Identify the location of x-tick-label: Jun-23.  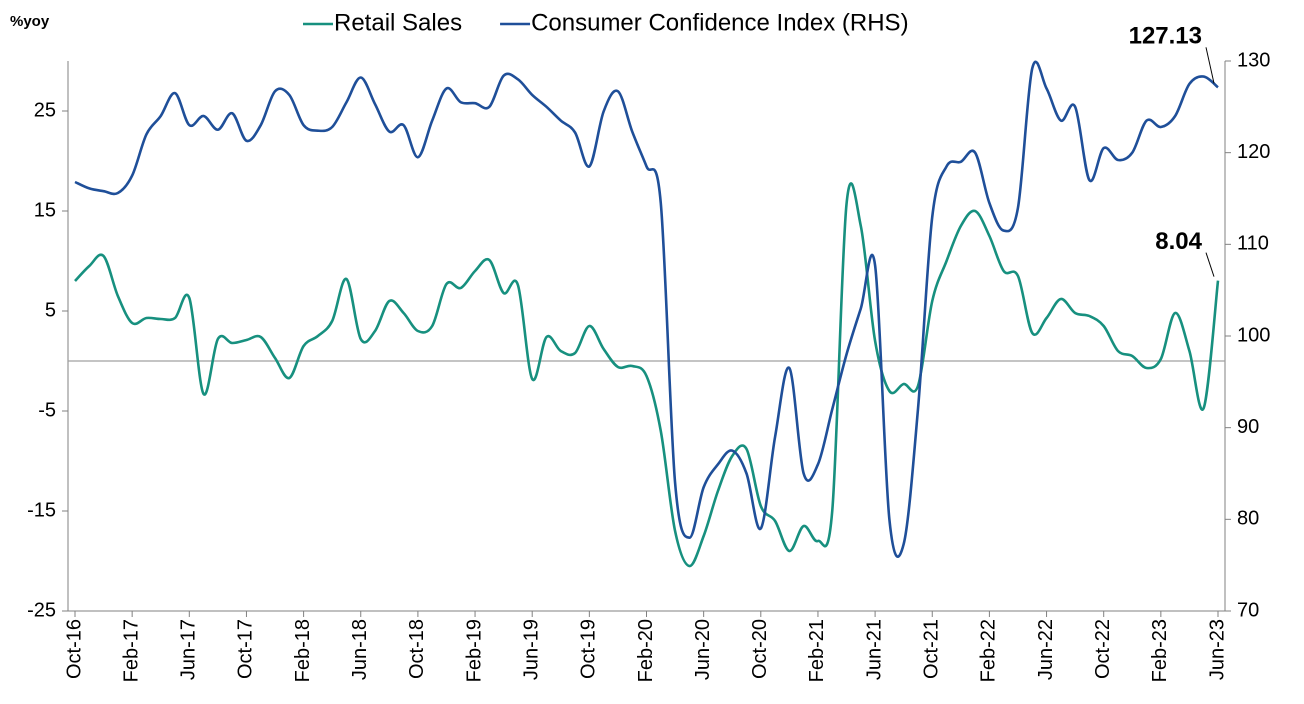
(1217, 649).